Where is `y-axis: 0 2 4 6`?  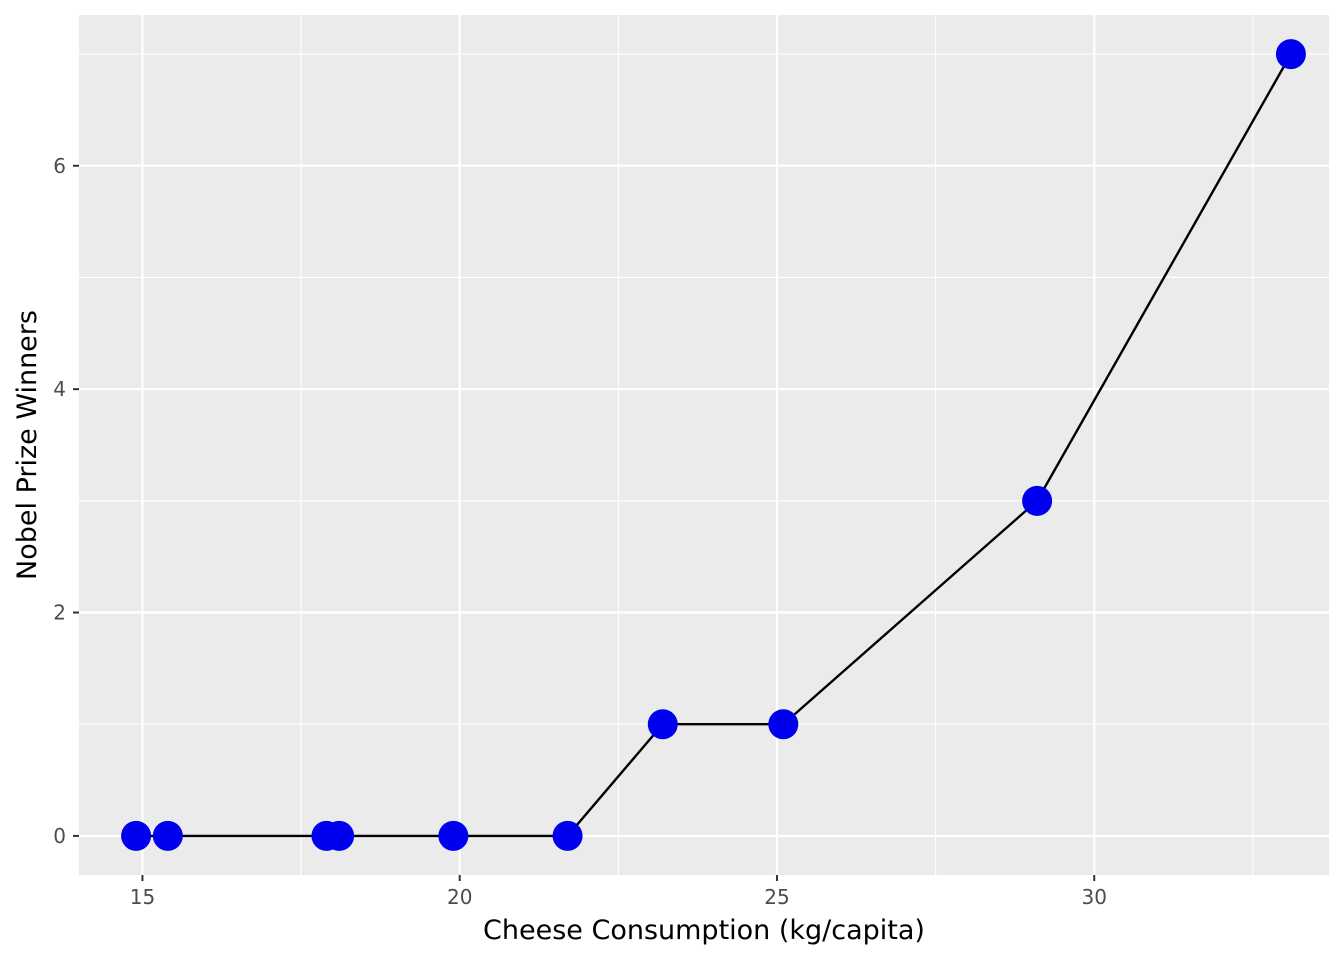 y-axis: 0 2 4 6 is located at coordinates (66, 501).